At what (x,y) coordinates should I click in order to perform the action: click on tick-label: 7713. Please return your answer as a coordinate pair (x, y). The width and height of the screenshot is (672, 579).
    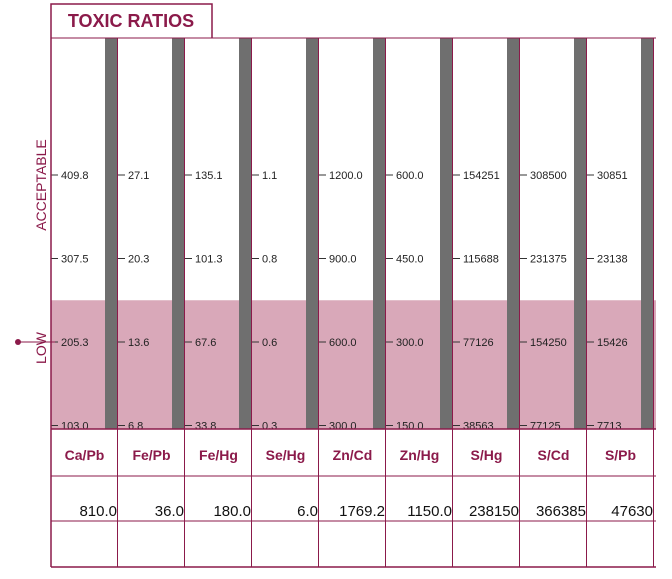
    Looking at the image, I should click on (609, 427).